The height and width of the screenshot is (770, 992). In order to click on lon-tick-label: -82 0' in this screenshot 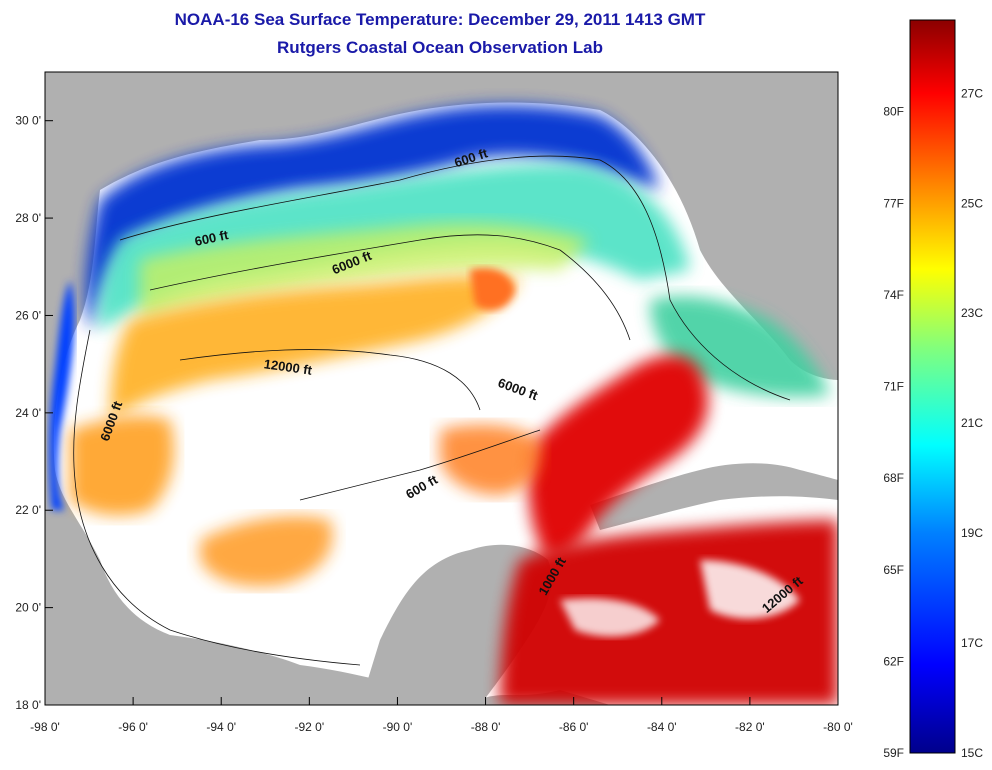, I will do `click(750, 727)`.